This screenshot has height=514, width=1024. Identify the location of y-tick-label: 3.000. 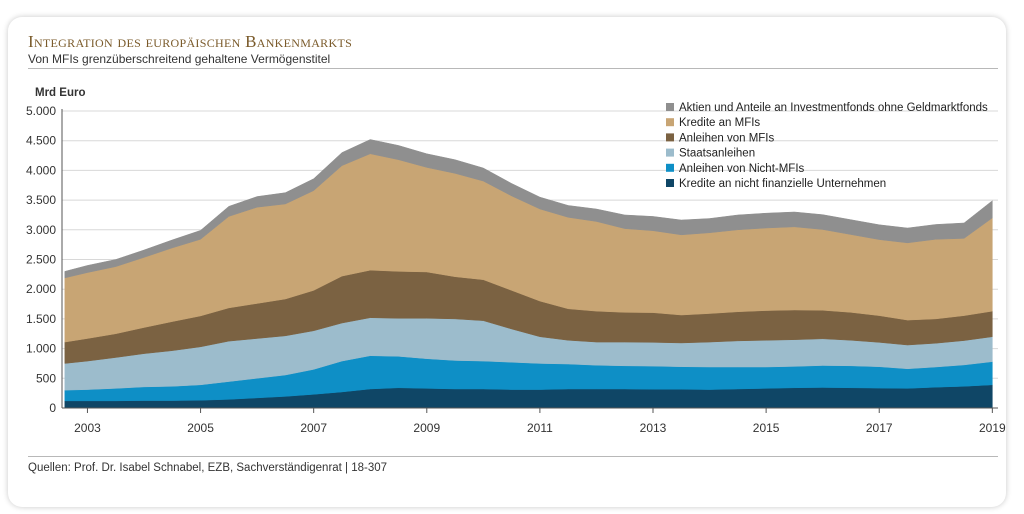
(41, 230).